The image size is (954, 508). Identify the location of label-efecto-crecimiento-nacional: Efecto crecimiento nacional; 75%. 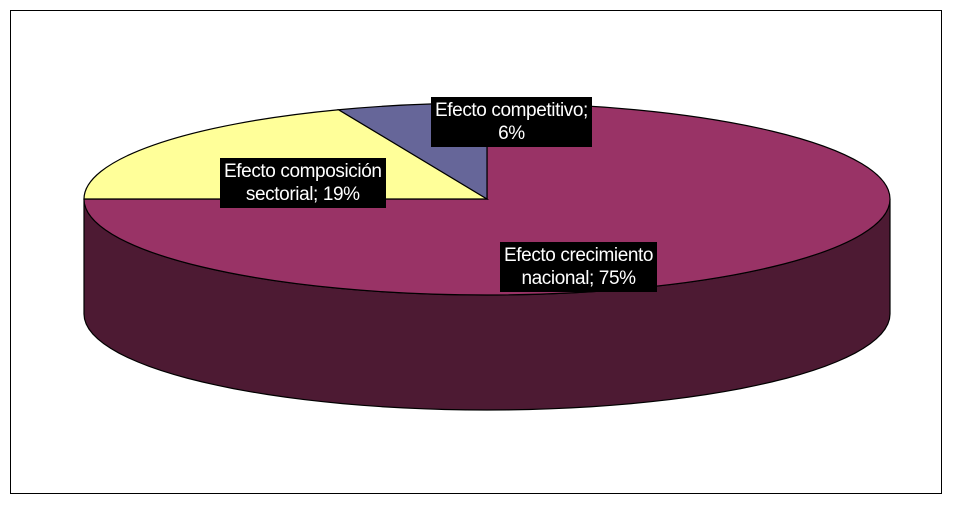
(579, 267).